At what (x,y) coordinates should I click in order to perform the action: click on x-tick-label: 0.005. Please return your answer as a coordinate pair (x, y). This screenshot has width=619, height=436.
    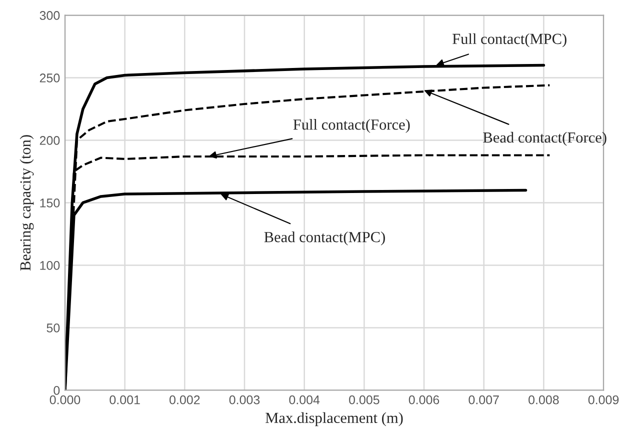
    Looking at the image, I should click on (364, 399).